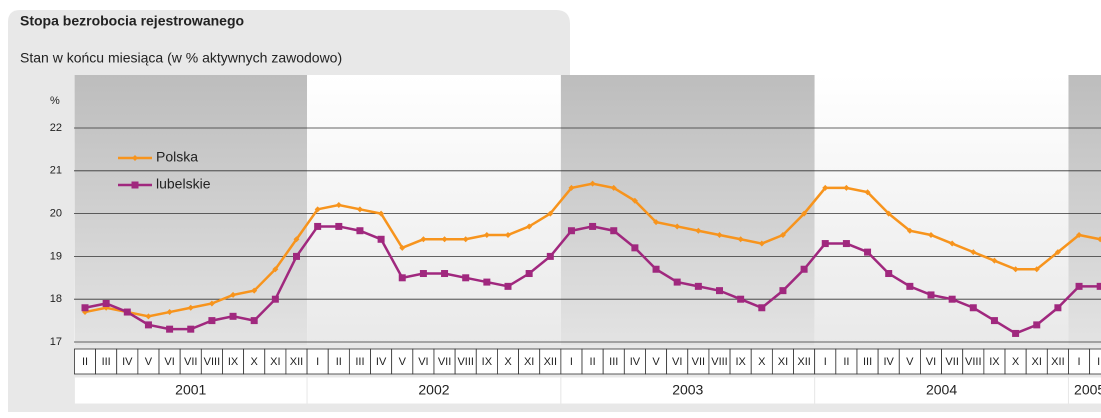 The image size is (1101, 418). Describe the element at coordinates (56, 128) in the screenshot. I see `y-tick-label: 22` at that location.